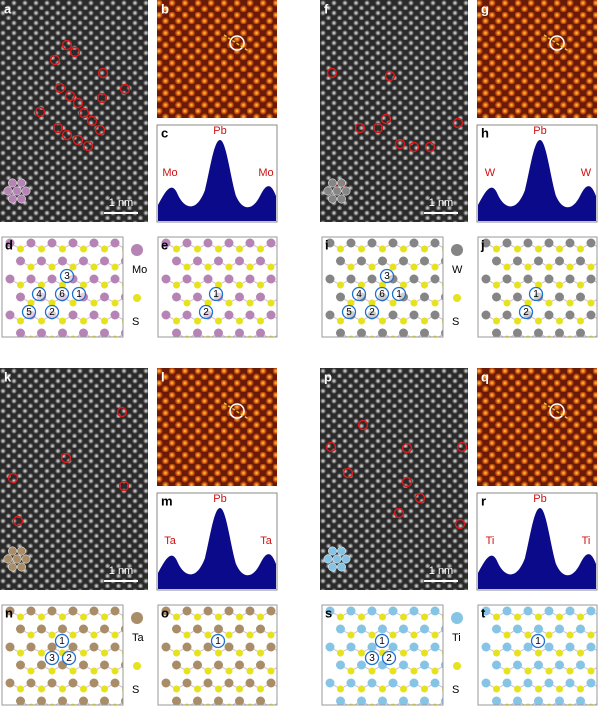 The width and height of the screenshot is (600, 708). Describe the element at coordinates (341, 551) in the screenshot. I see `atom-overlay` at that location.